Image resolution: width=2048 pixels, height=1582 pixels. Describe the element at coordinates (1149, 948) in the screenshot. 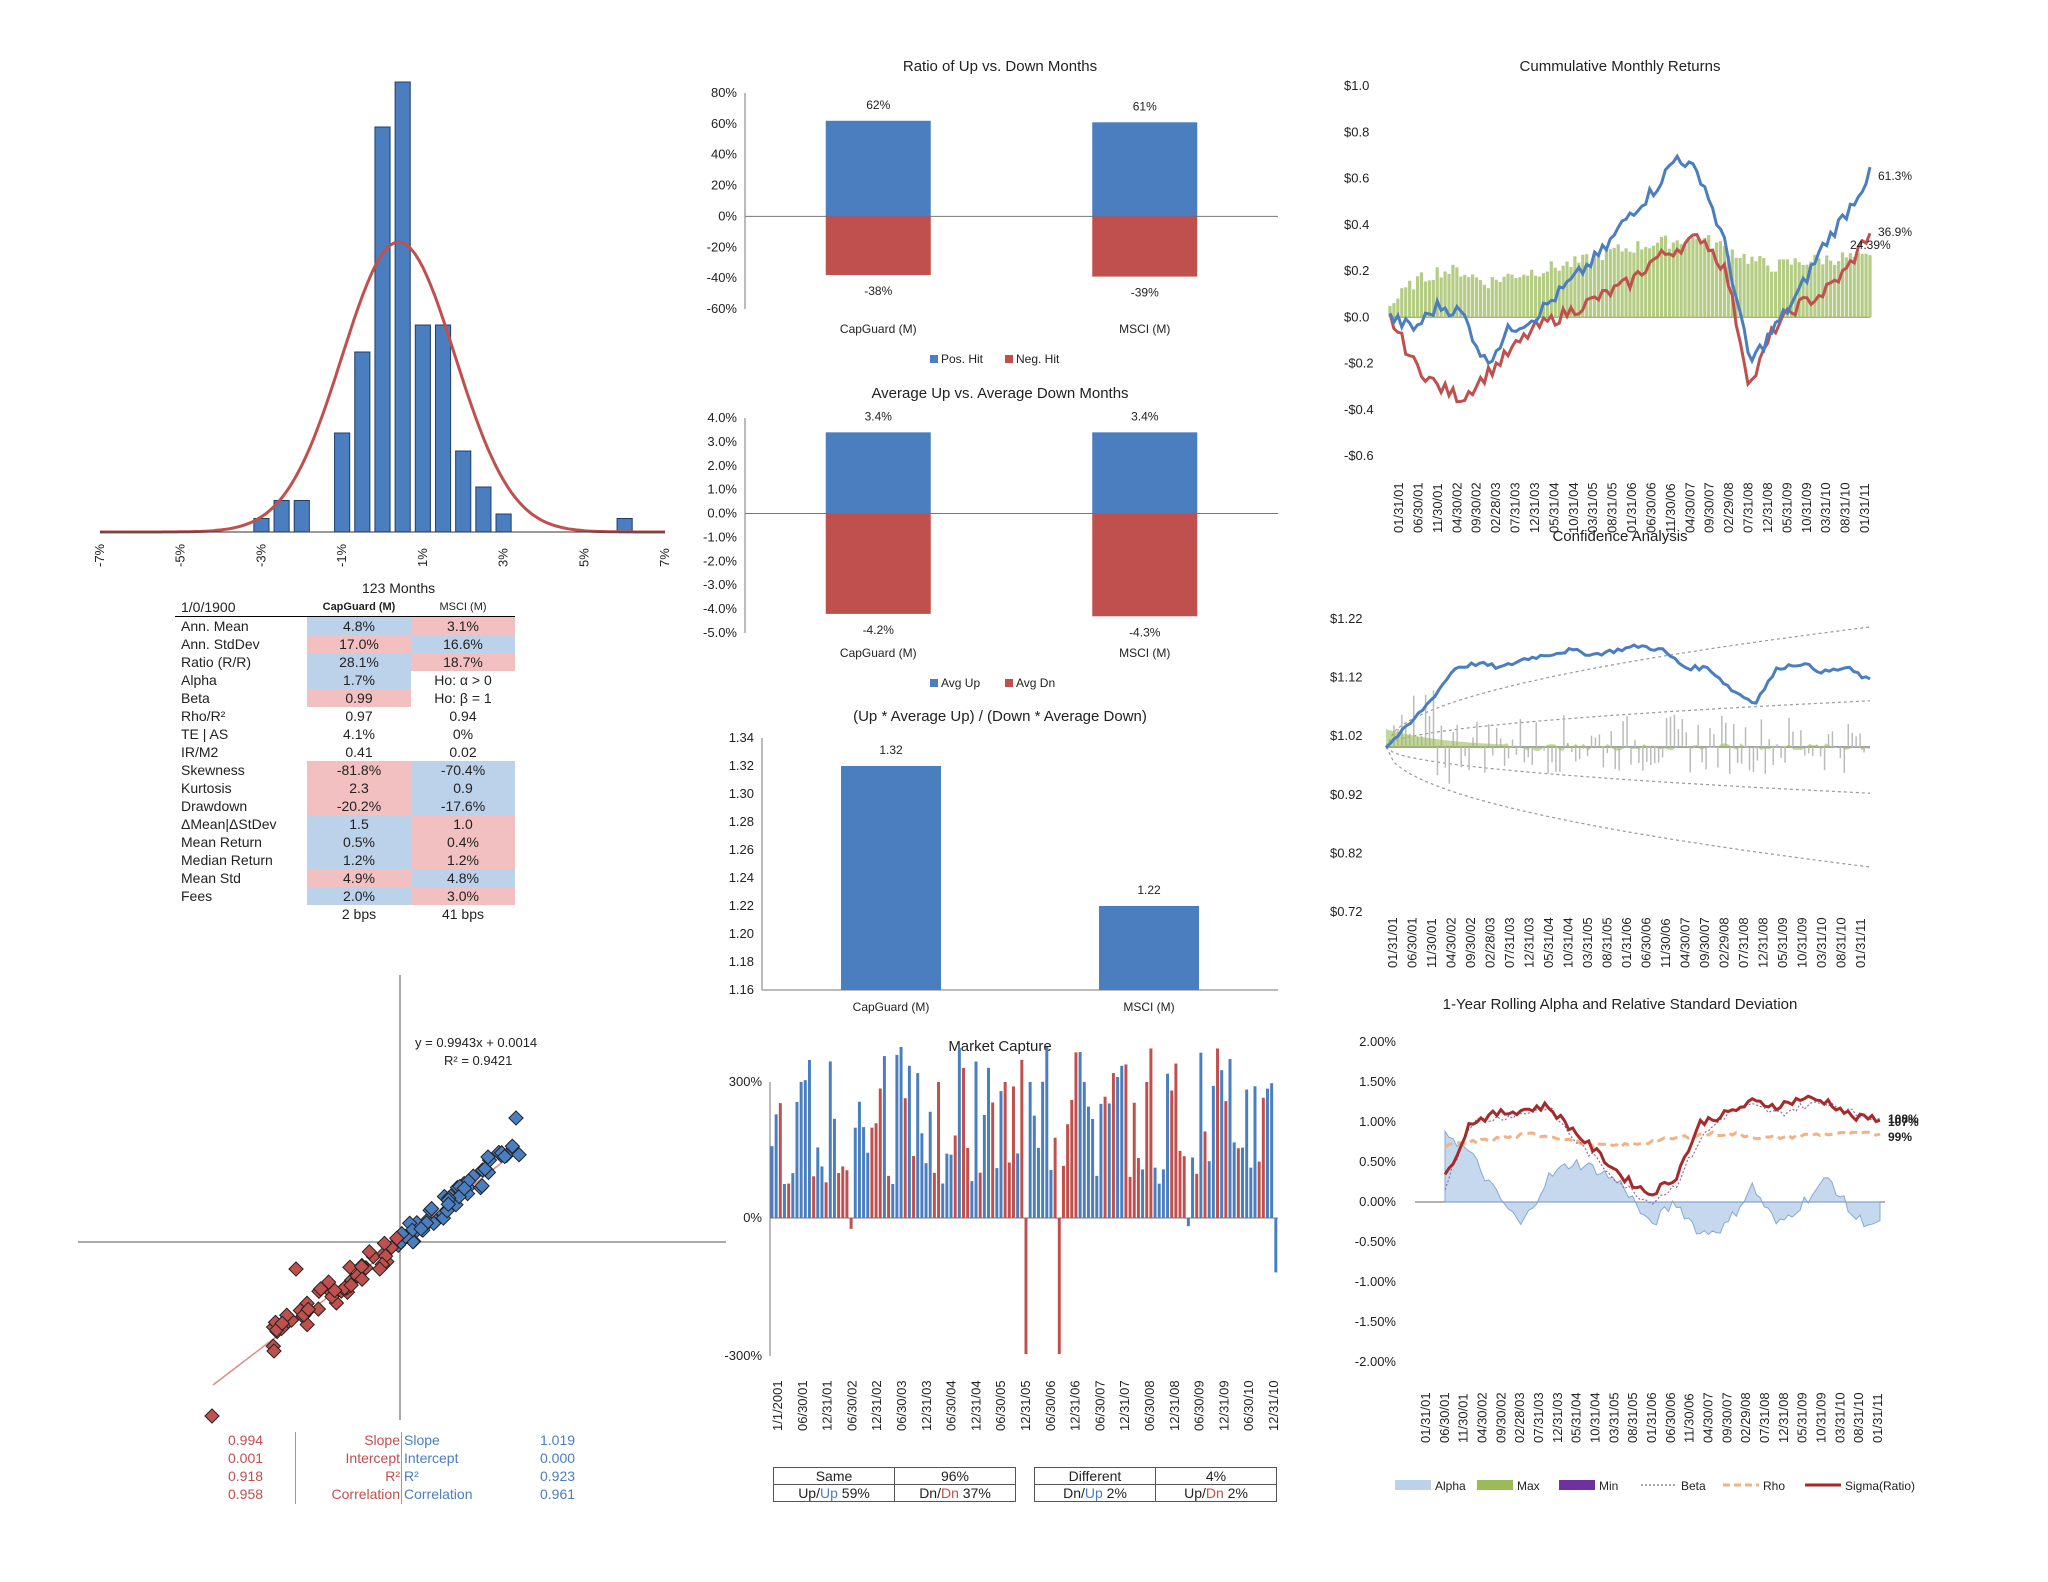

I see `bar` at that location.